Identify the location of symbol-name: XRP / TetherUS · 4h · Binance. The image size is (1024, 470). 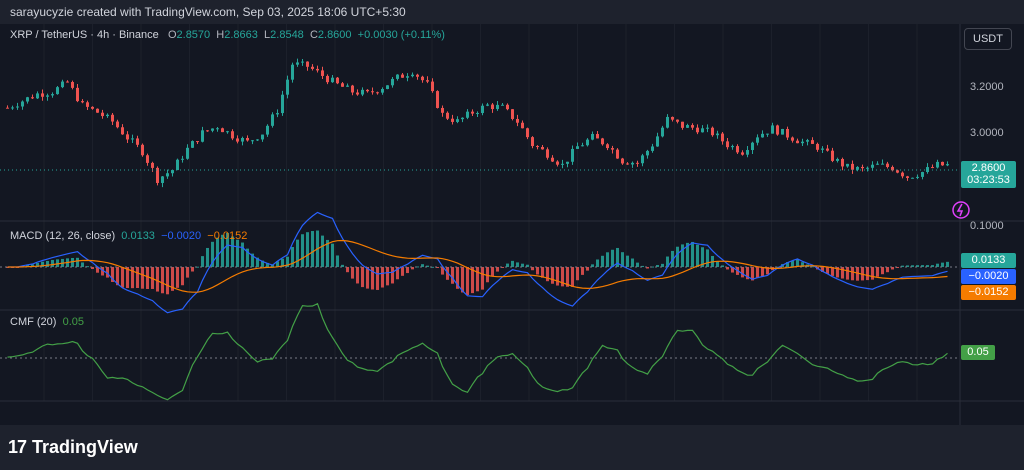
(84, 35).